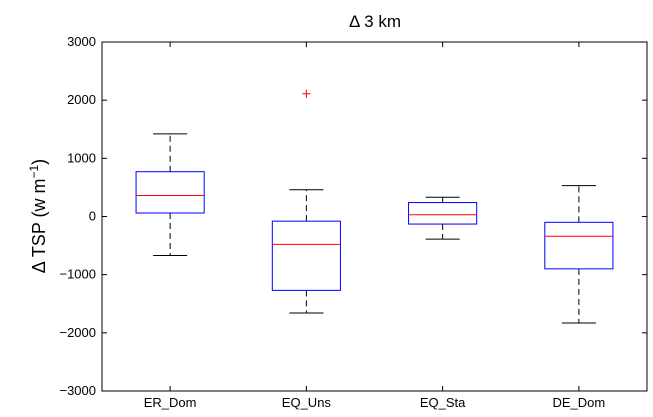  What do you see at coordinates (77, 332) in the screenshot?
I see `y-tick-label: −2000` at bounding box center [77, 332].